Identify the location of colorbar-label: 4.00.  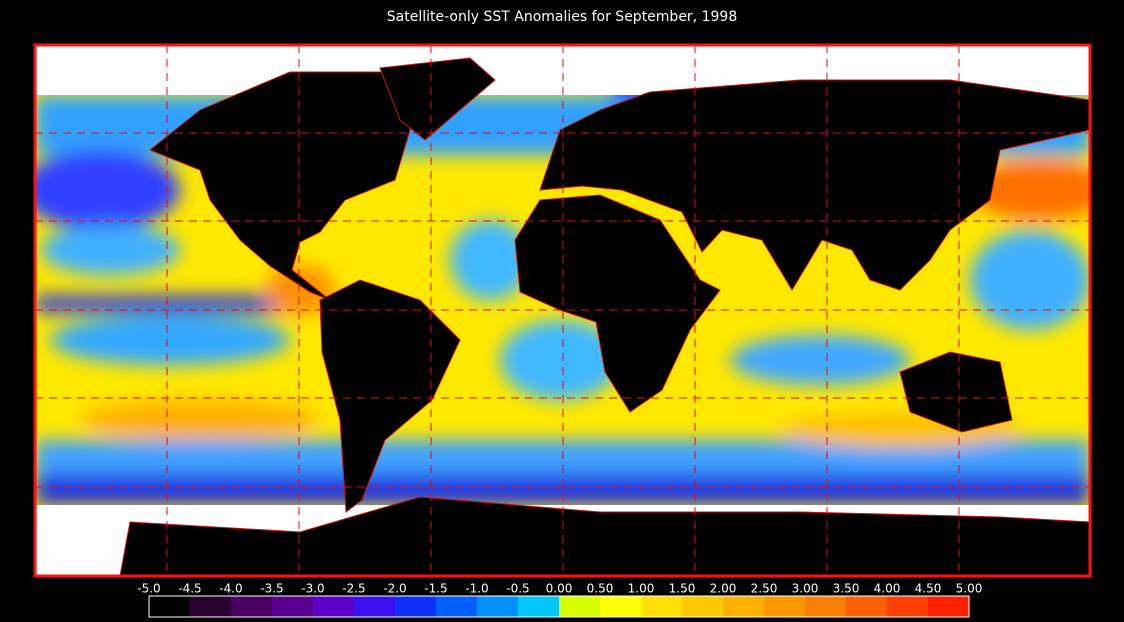
(887, 589).